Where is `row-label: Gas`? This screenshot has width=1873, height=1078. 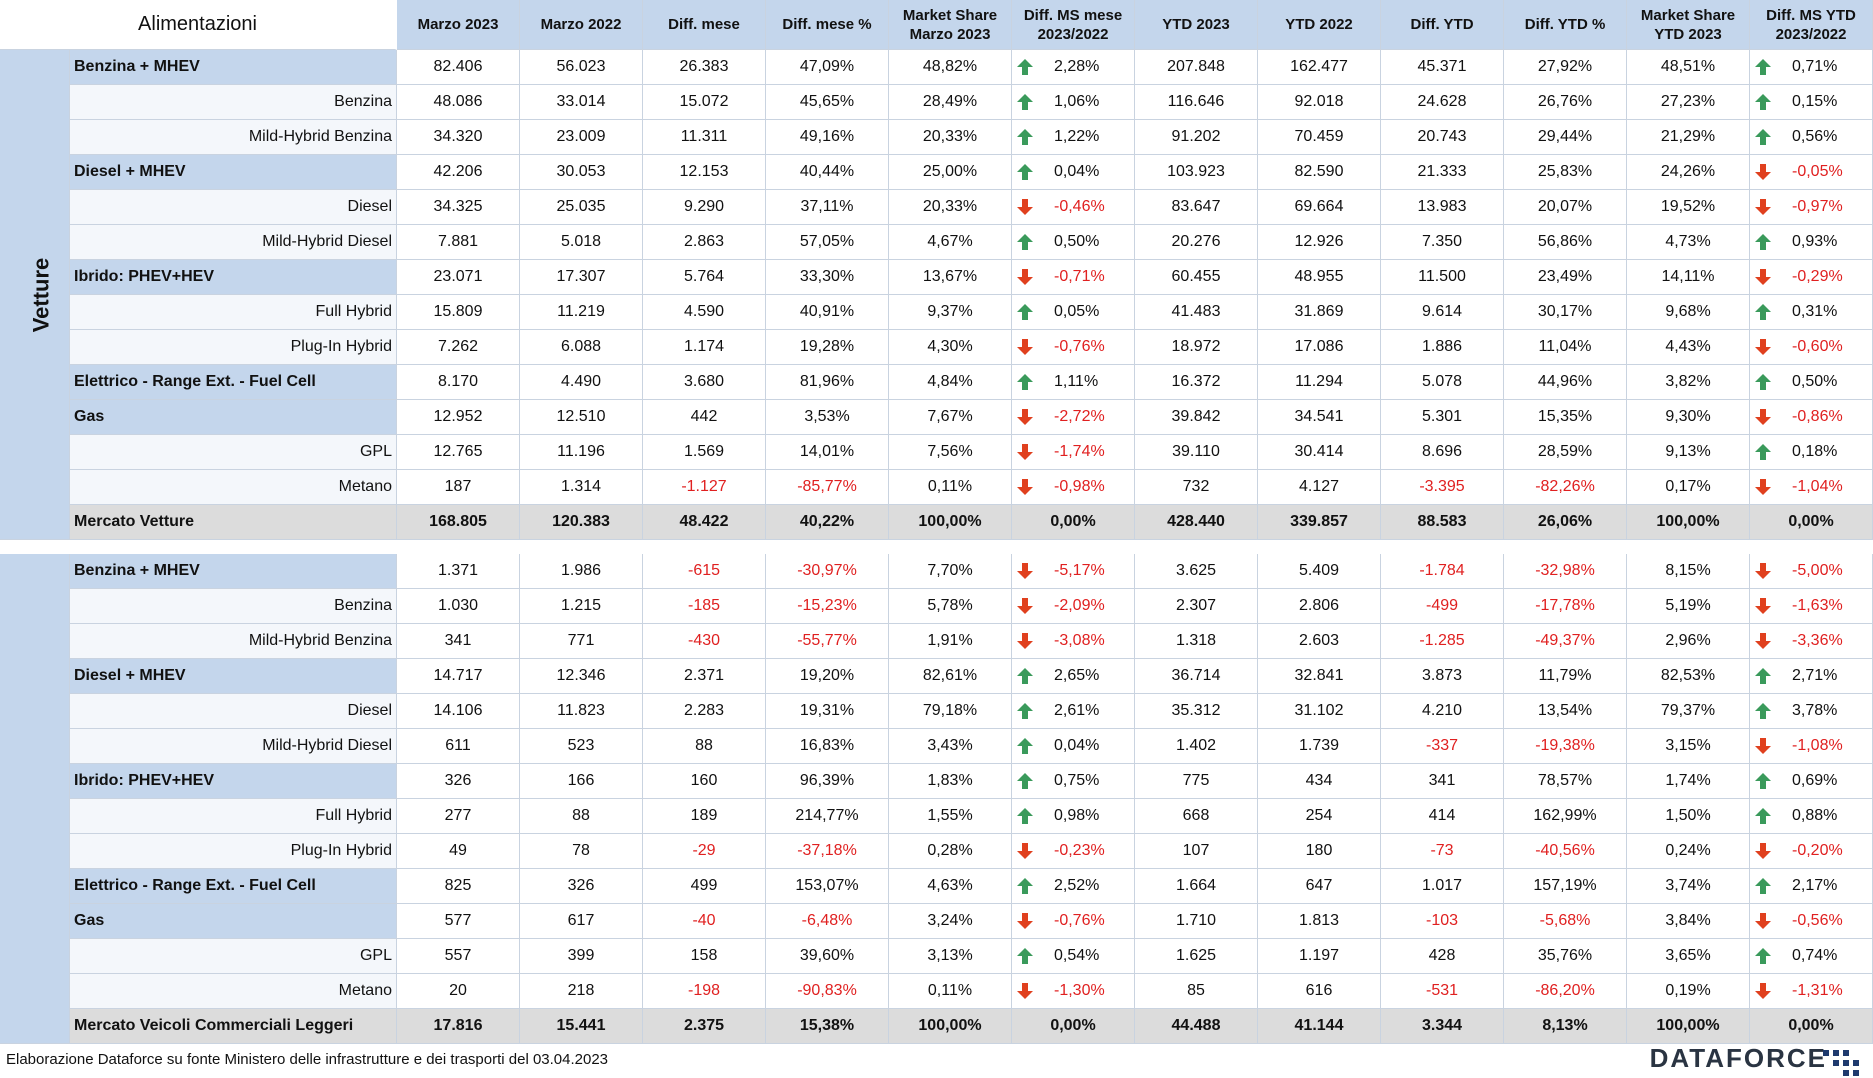 row-label: Gas is located at coordinates (233, 921).